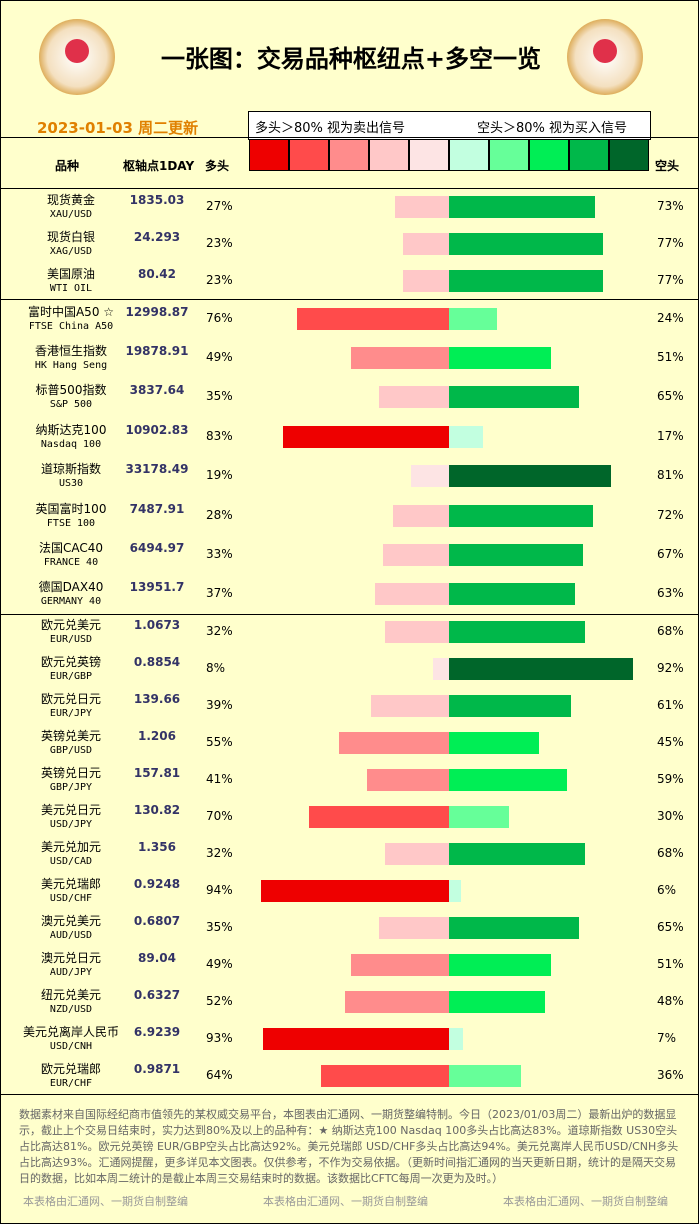 This screenshot has width=699, height=1224. Describe the element at coordinates (157, 736) in the screenshot. I see `pivot: 1.206` at that location.